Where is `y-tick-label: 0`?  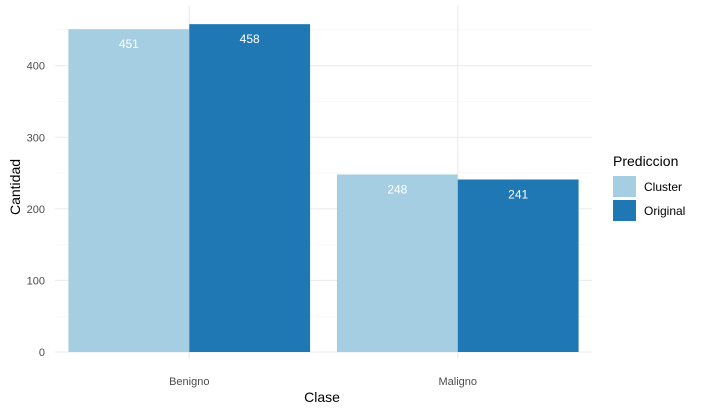
y-tick-label: 0 is located at coordinates (42, 353).